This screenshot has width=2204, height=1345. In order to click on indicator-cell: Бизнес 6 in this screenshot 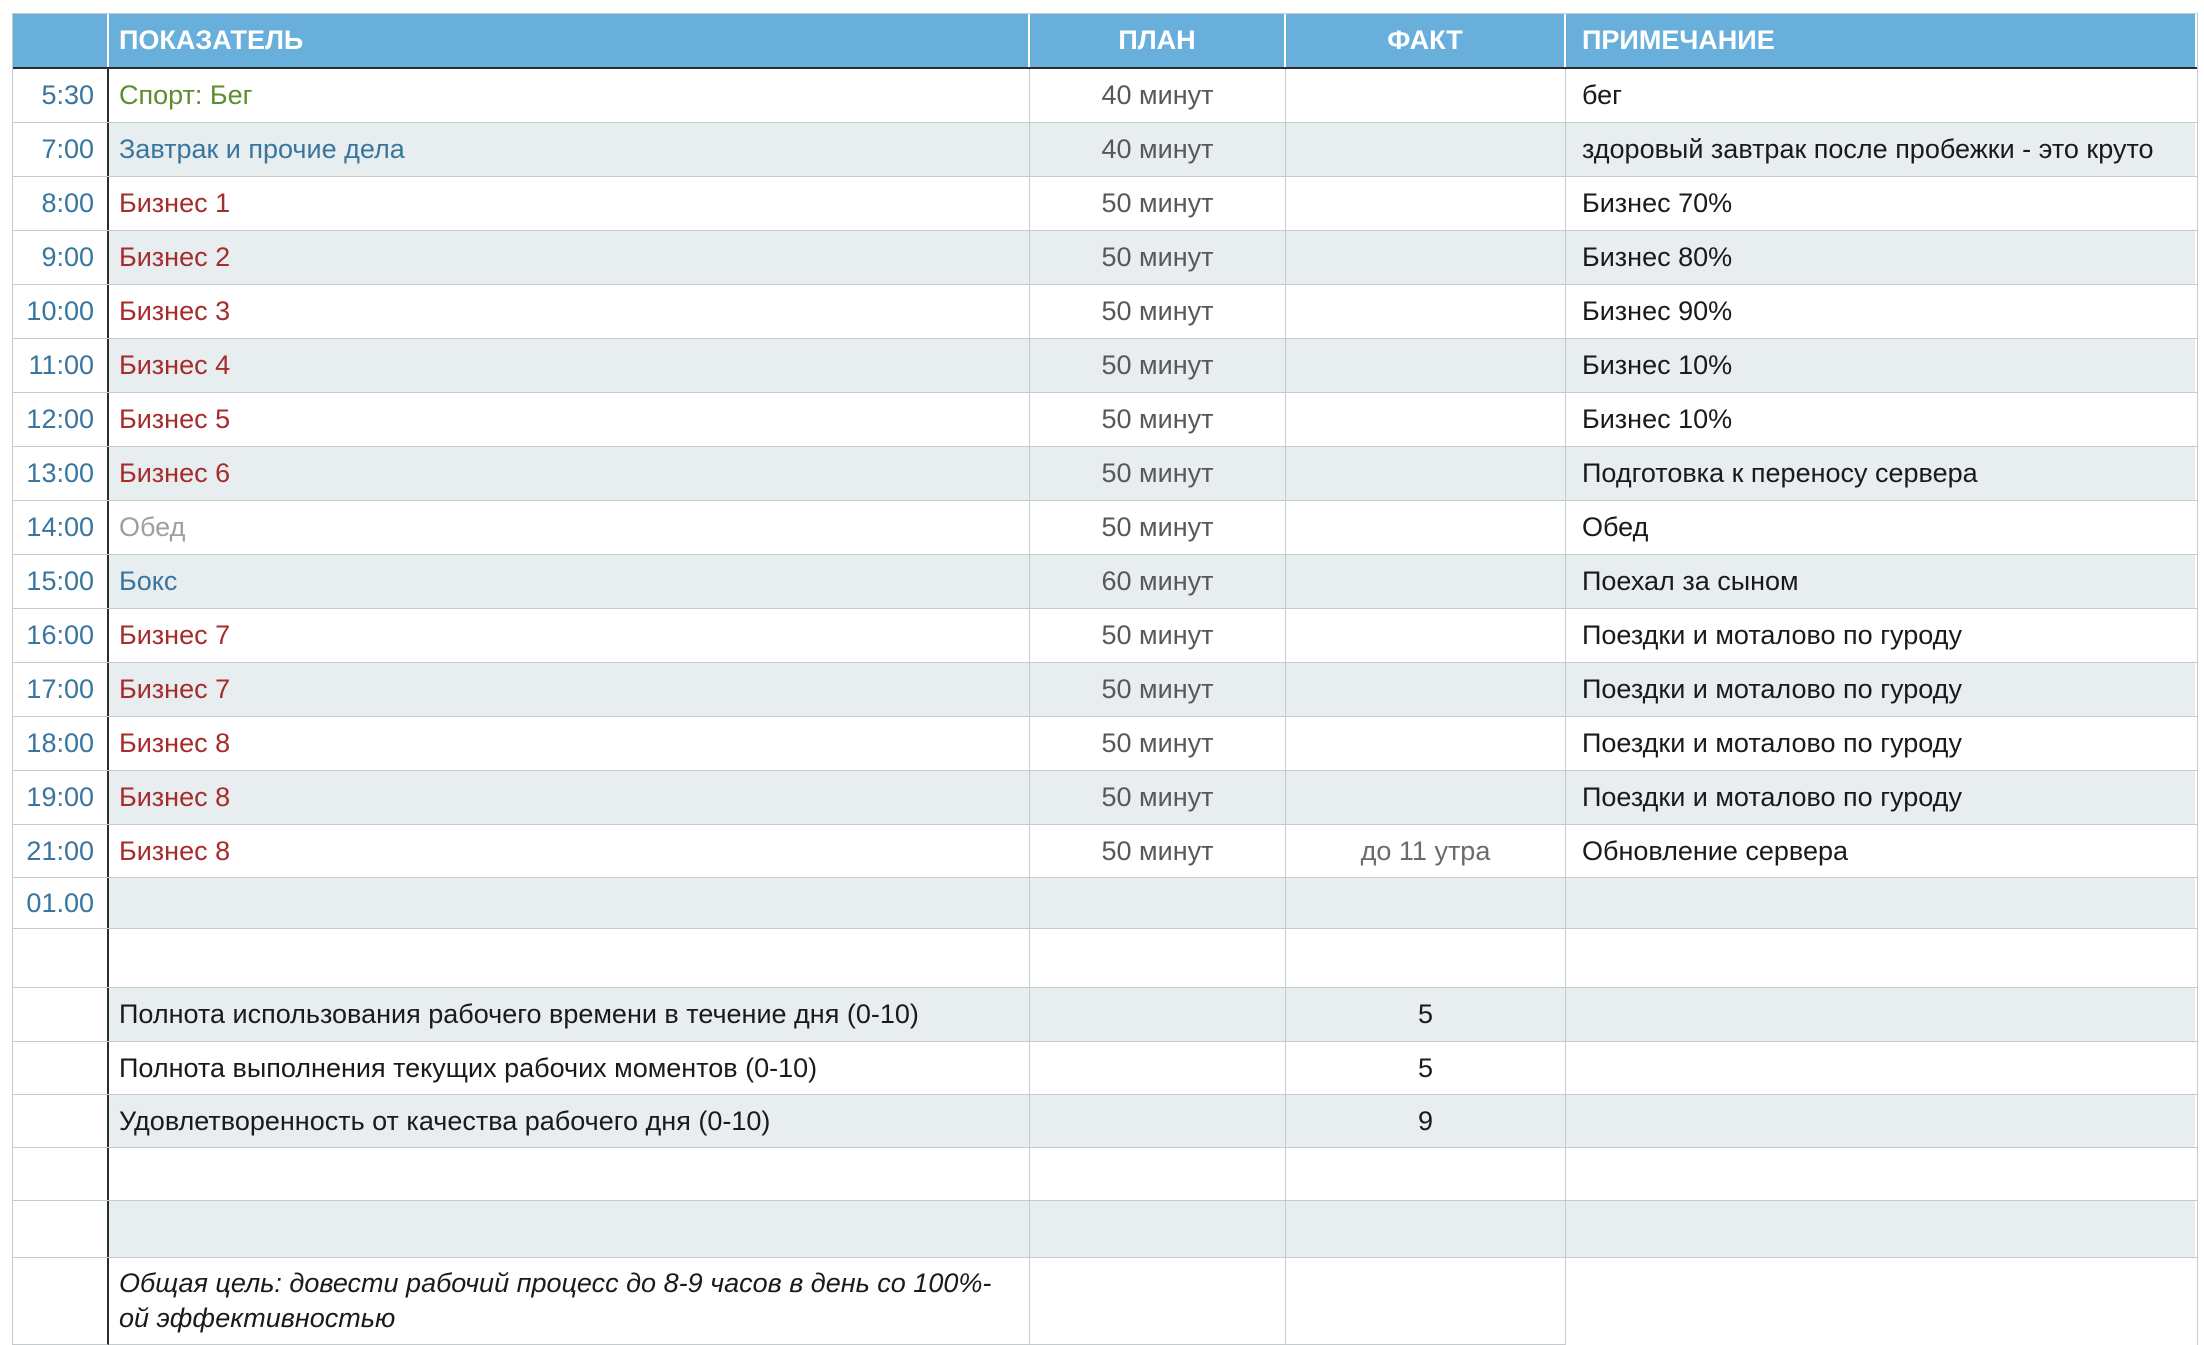, I will do `click(569, 473)`.